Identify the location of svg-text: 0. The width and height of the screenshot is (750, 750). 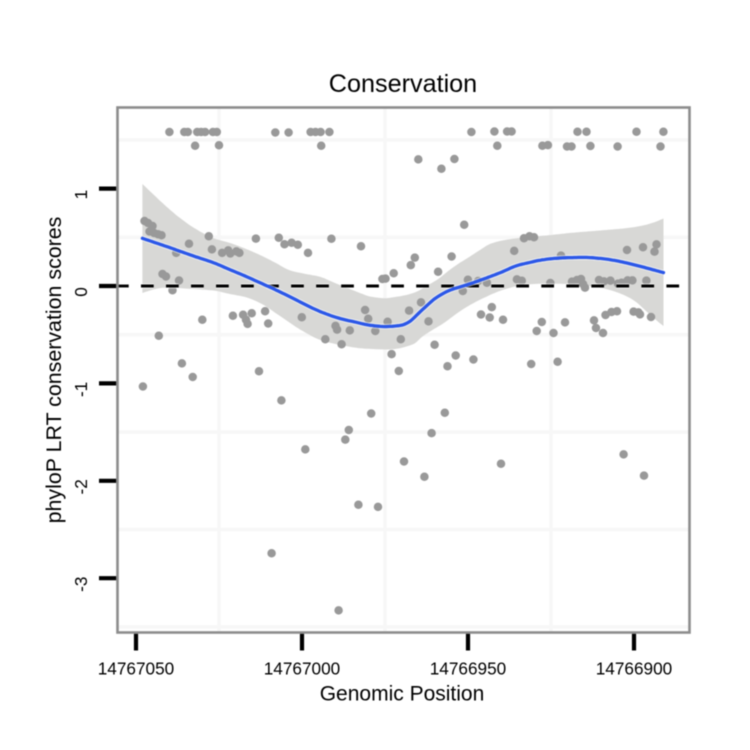
(81, 292).